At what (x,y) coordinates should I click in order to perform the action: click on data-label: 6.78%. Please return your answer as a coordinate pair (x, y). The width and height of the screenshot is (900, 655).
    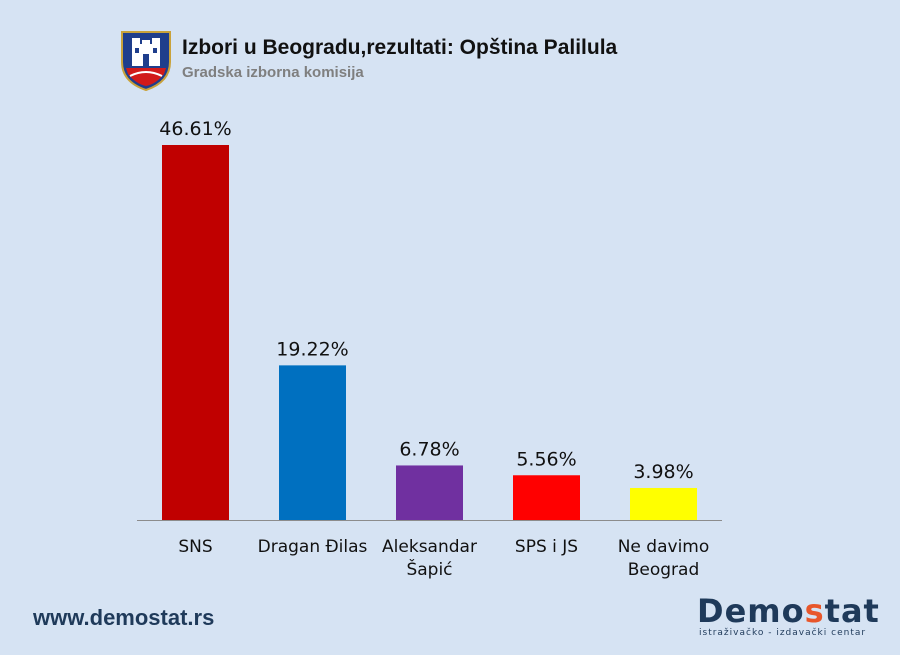
    Looking at the image, I should click on (429, 449).